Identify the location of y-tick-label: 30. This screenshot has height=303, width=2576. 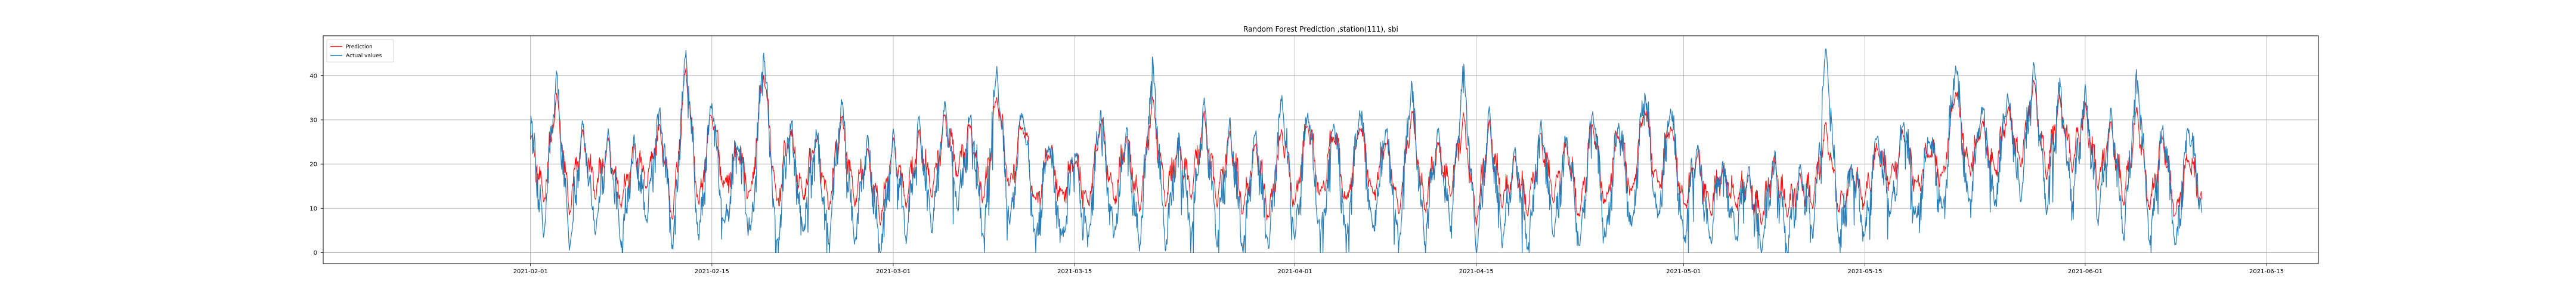
(313, 120).